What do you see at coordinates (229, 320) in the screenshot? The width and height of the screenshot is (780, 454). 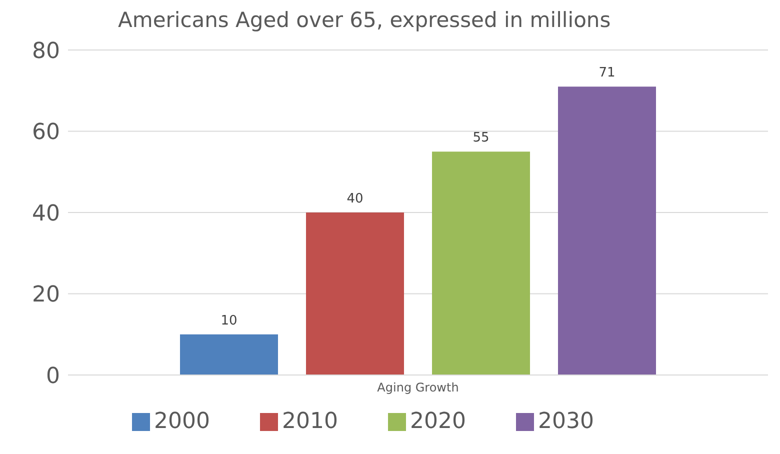 I see `data-label: 10` at bounding box center [229, 320].